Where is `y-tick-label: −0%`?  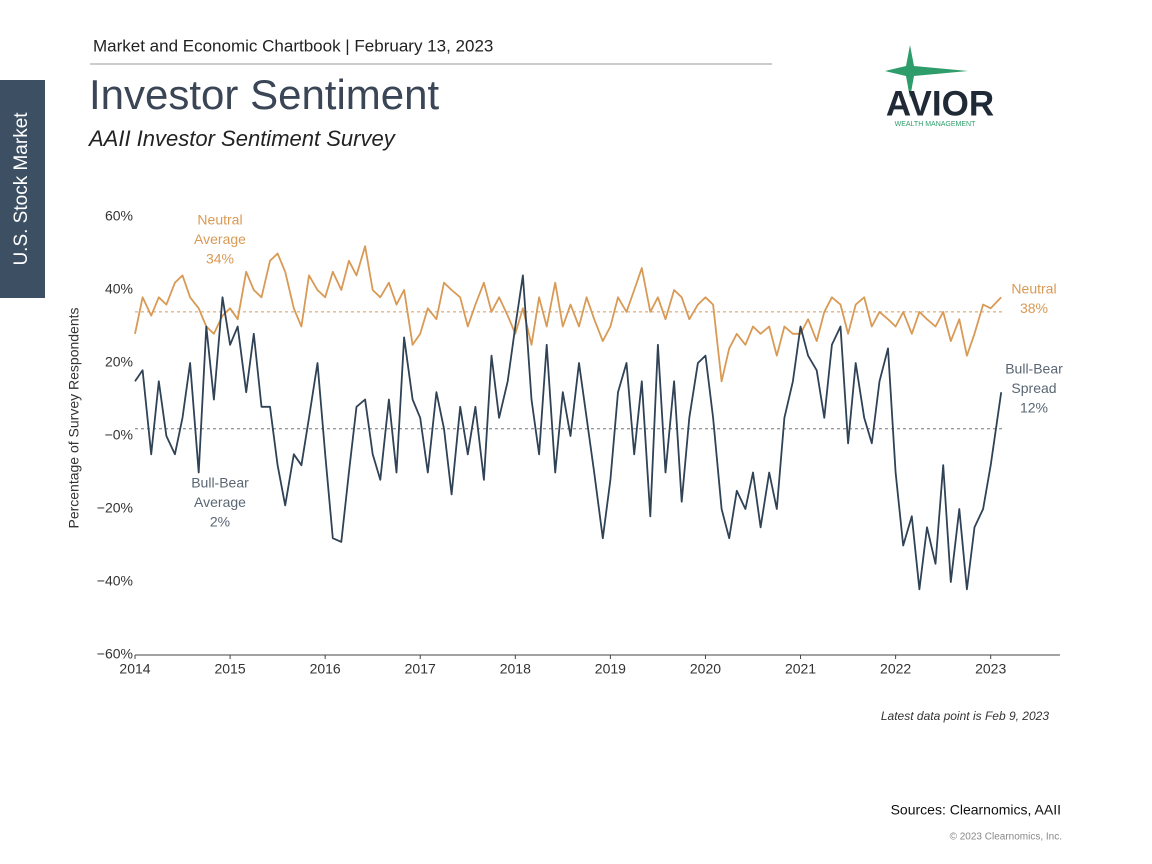 y-tick-label: −0% is located at coordinates (119, 435).